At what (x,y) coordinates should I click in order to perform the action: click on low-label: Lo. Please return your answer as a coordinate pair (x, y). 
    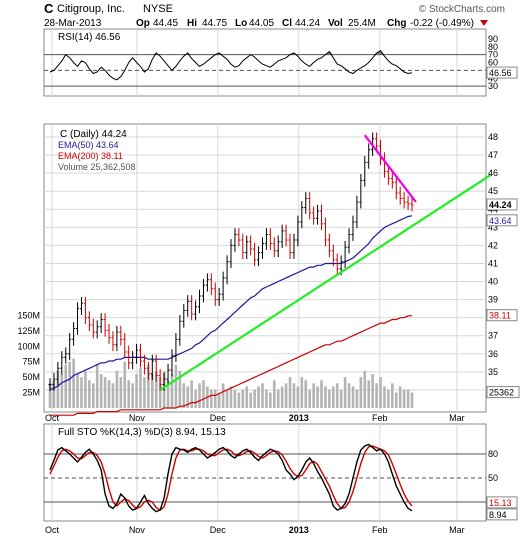
    Looking at the image, I should click on (241, 23).